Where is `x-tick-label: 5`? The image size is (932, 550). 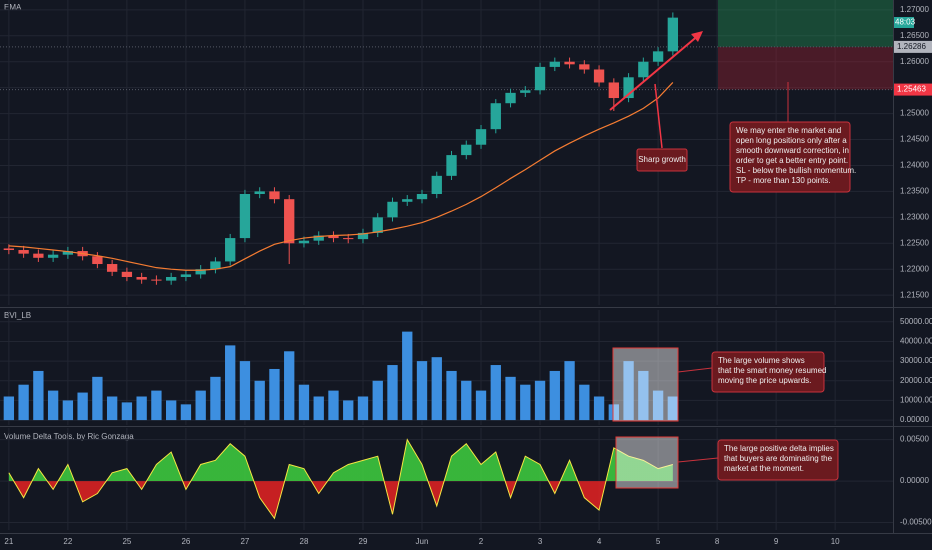
x-tick-label: 5 is located at coordinates (658, 541).